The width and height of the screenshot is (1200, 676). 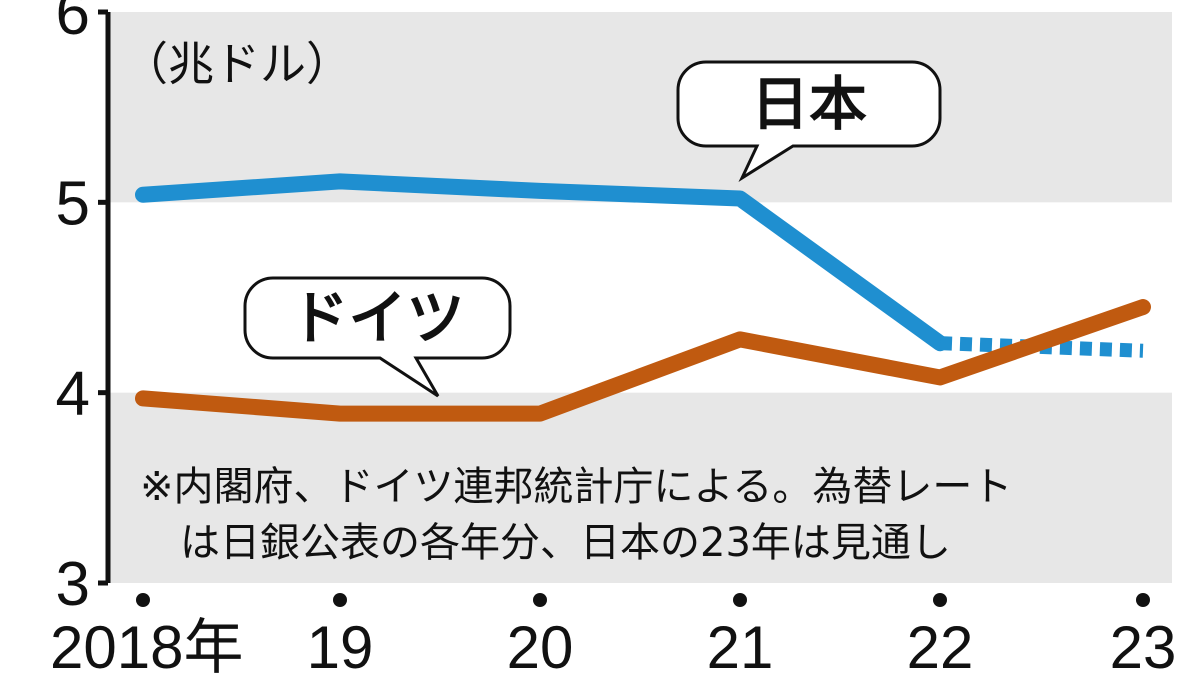 I want to click on y-axis-unit: （兆ドル）, so click(x=237, y=64).